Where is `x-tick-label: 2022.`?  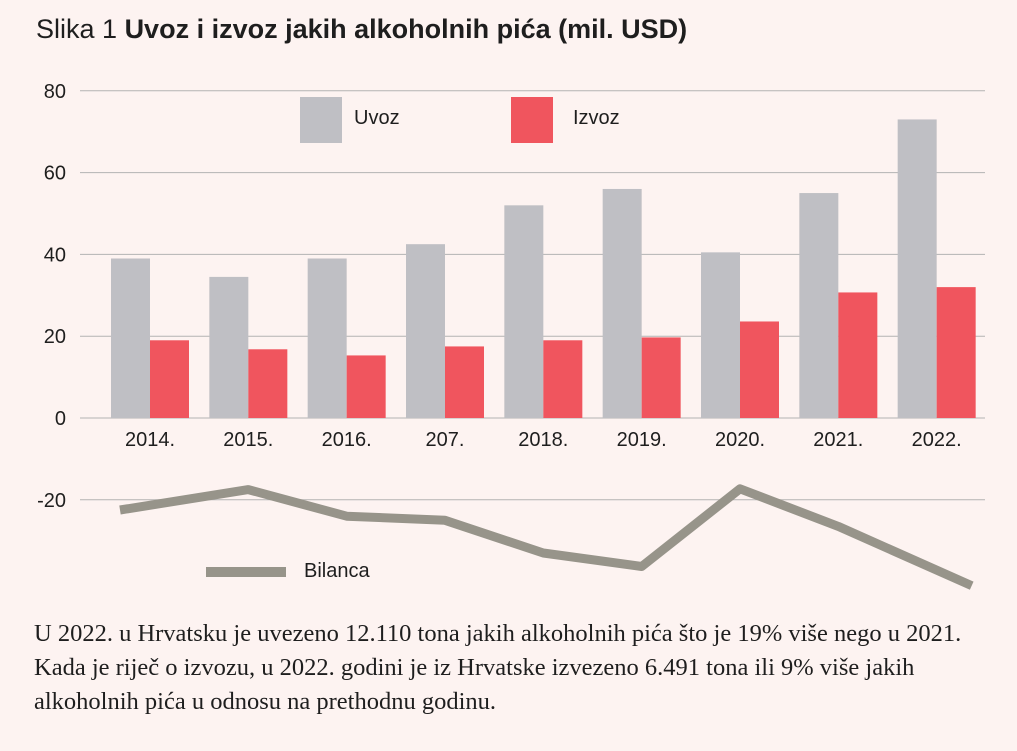 x-tick-label: 2022. is located at coordinates (937, 440).